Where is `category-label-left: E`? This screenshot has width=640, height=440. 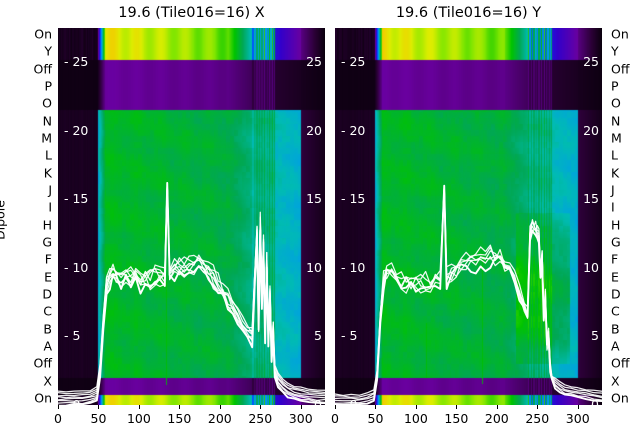
category-label-left: E is located at coordinates (48, 277).